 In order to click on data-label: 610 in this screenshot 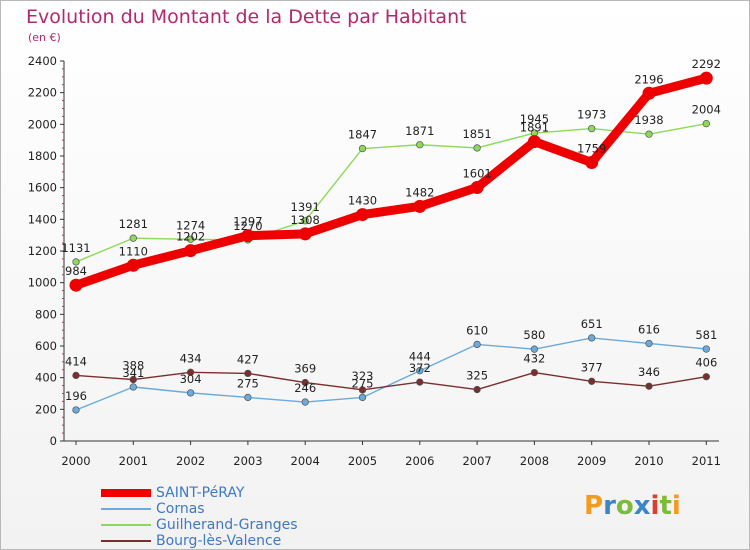, I will do `click(477, 330)`.